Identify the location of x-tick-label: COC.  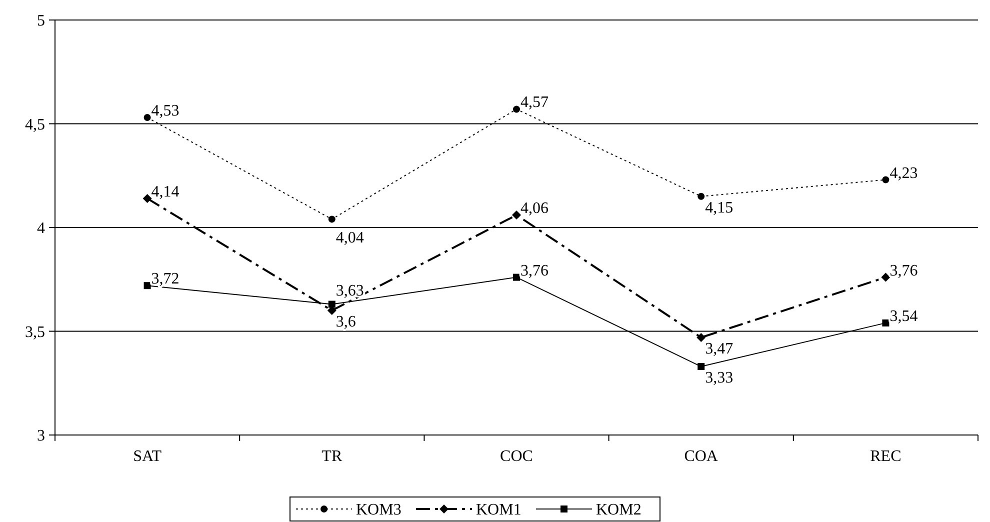
(516, 456).